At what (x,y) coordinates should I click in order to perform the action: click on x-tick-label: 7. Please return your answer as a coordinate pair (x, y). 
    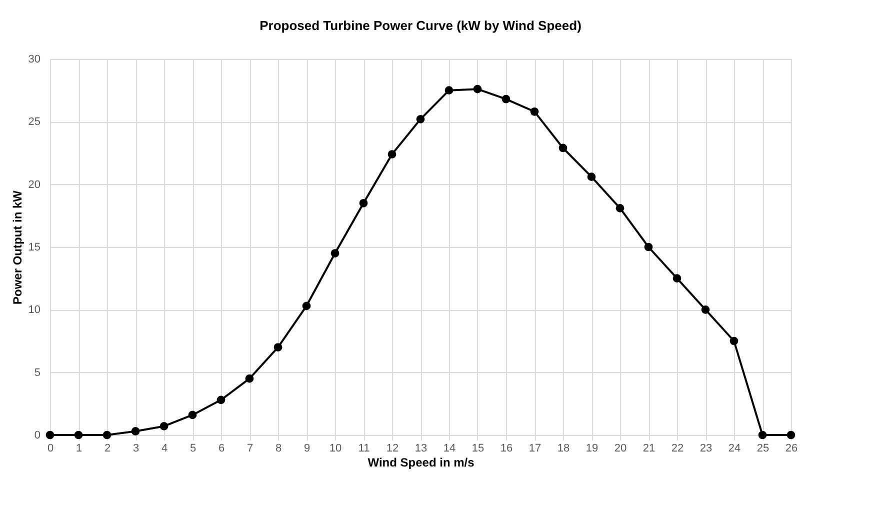
    Looking at the image, I should click on (250, 448).